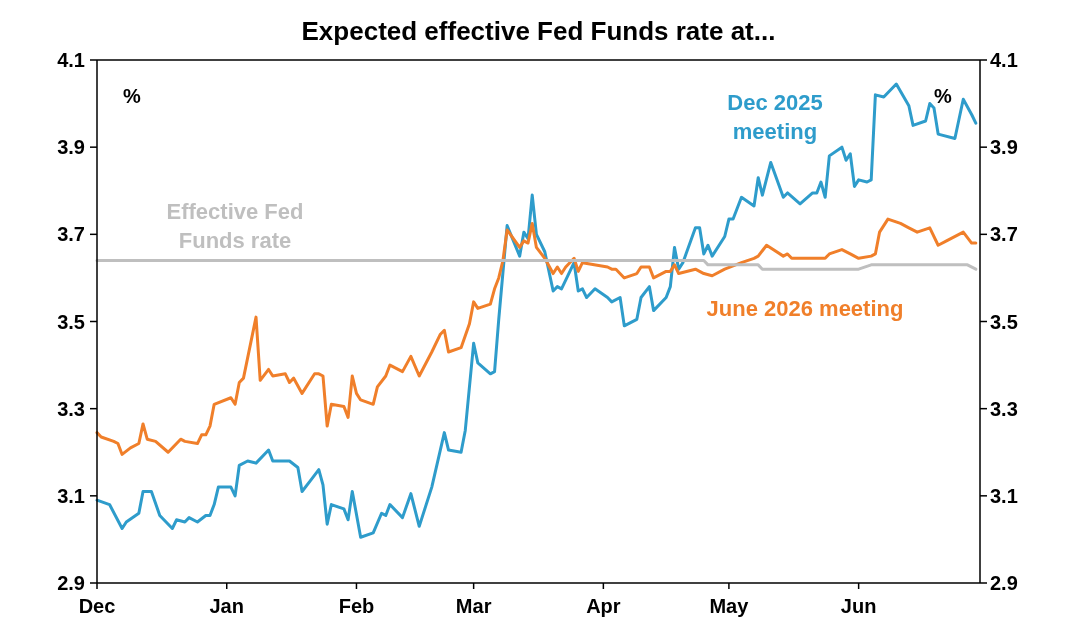 The width and height of the screenshot is (1082, 641). Describe the element at coordinates (71, 234) in the screenshot. I see `y-tick-label: 3.7` at that location.